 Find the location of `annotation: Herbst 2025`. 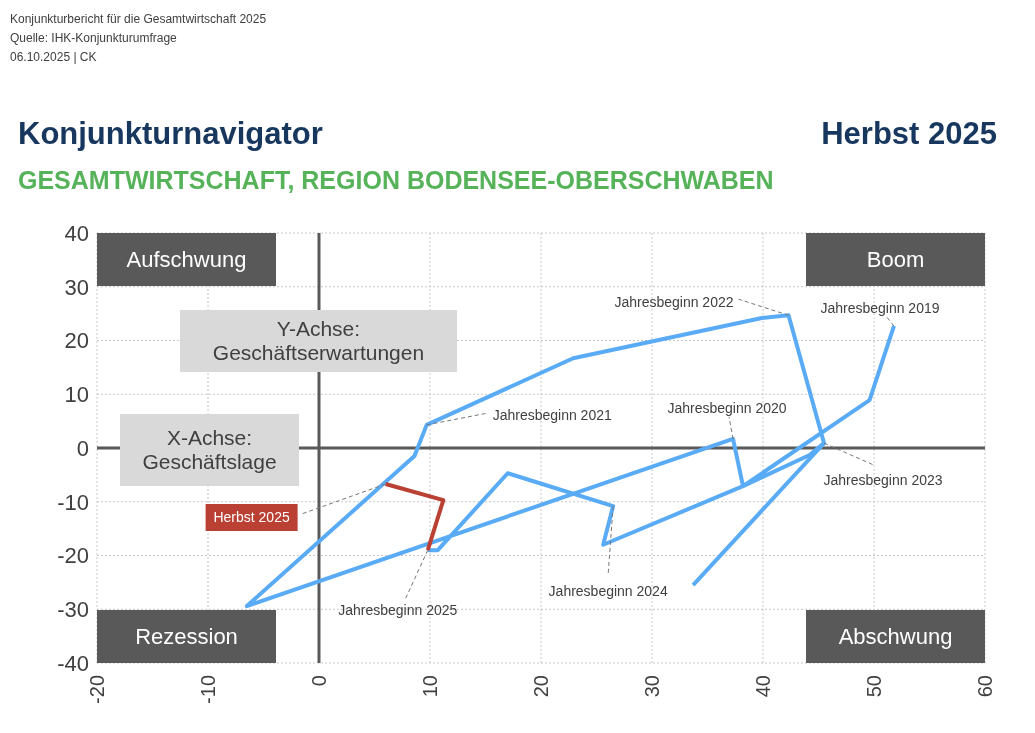

annotation: Herbst 2025 is located at coordinates (251, 517).